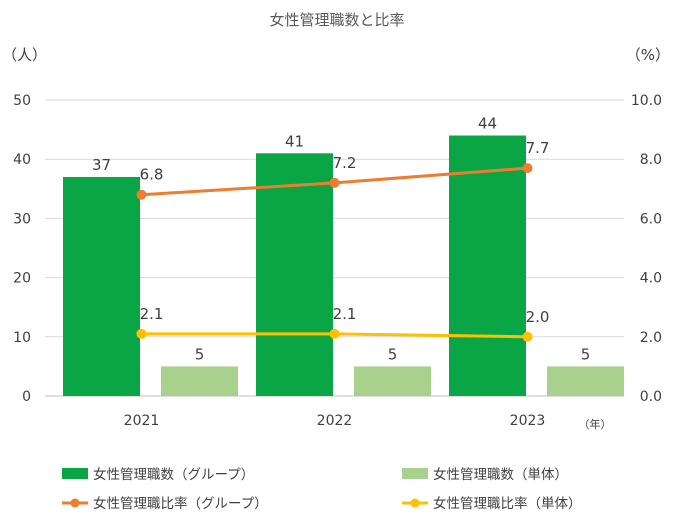  I want to click on y-right-tick-label: 6.0, so click(651, 219).